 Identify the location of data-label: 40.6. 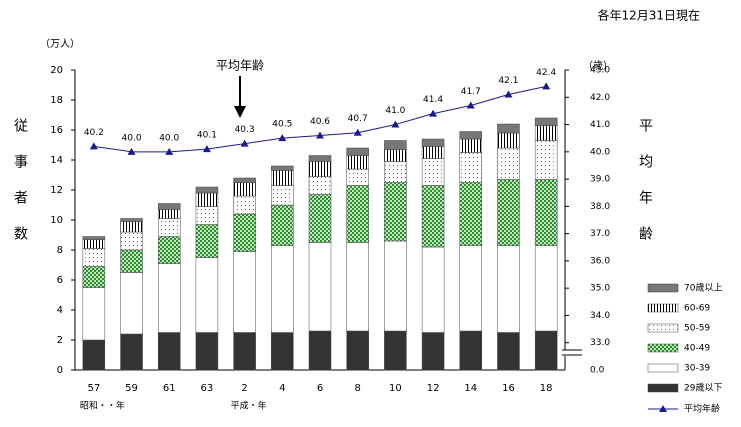
(320, 122).